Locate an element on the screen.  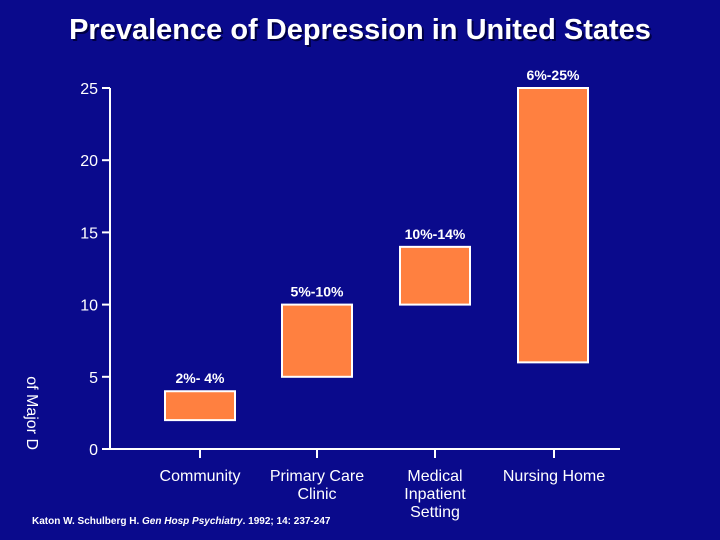
x-category-label: Setting is located at coordinates (435, 512).